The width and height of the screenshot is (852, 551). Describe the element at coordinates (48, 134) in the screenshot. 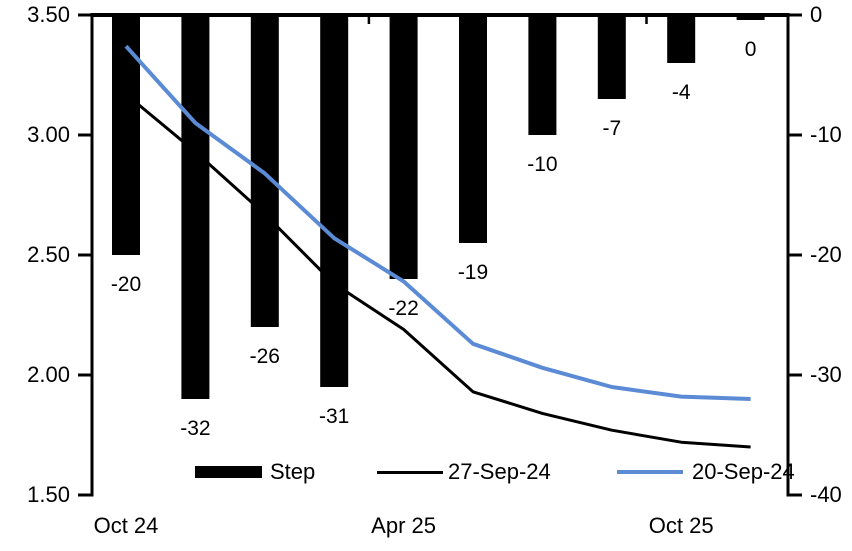

I see `left-axis-tick-label: 3.00` at that location.